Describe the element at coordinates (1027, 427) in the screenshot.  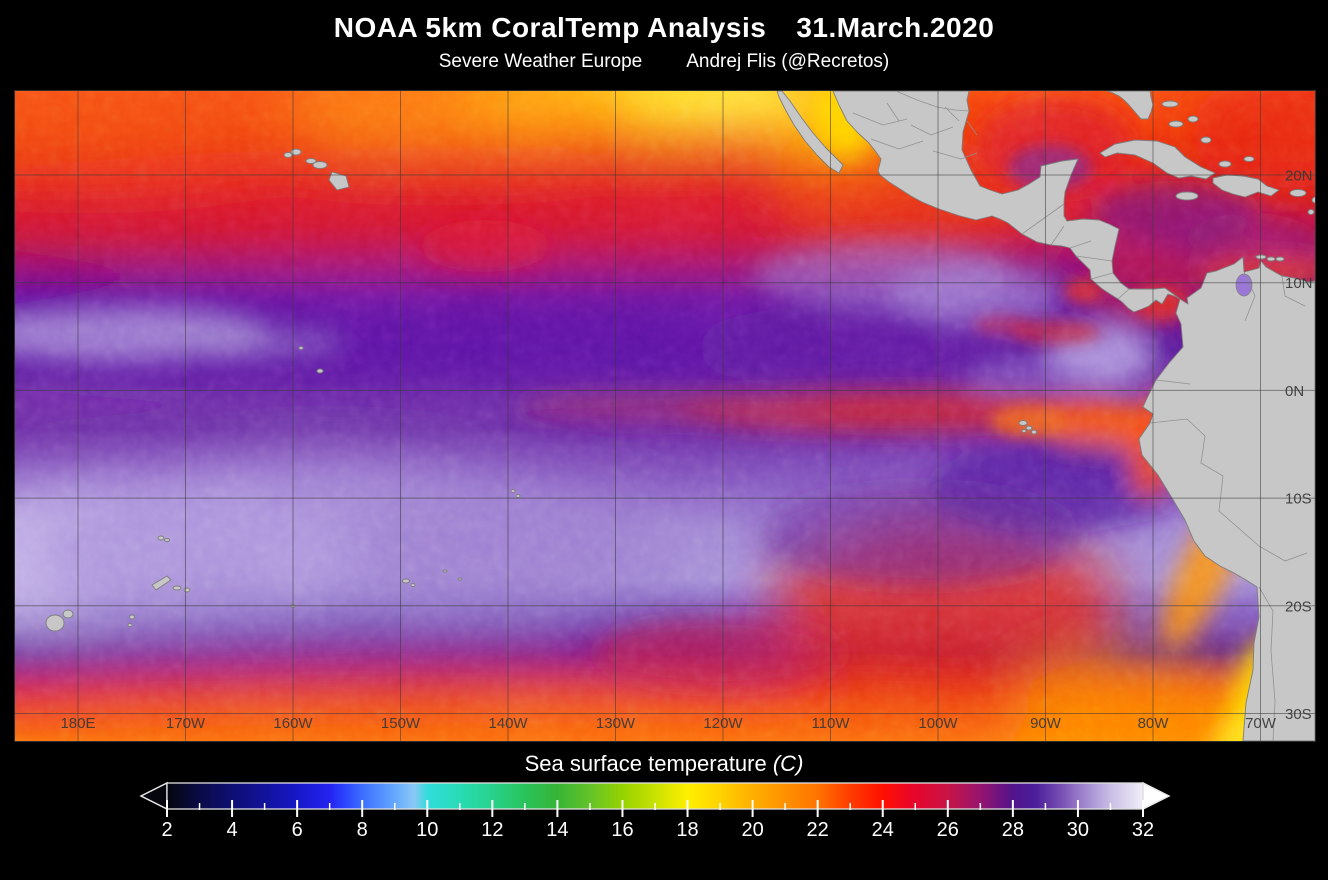
I see `islands-galapagos` at that location.